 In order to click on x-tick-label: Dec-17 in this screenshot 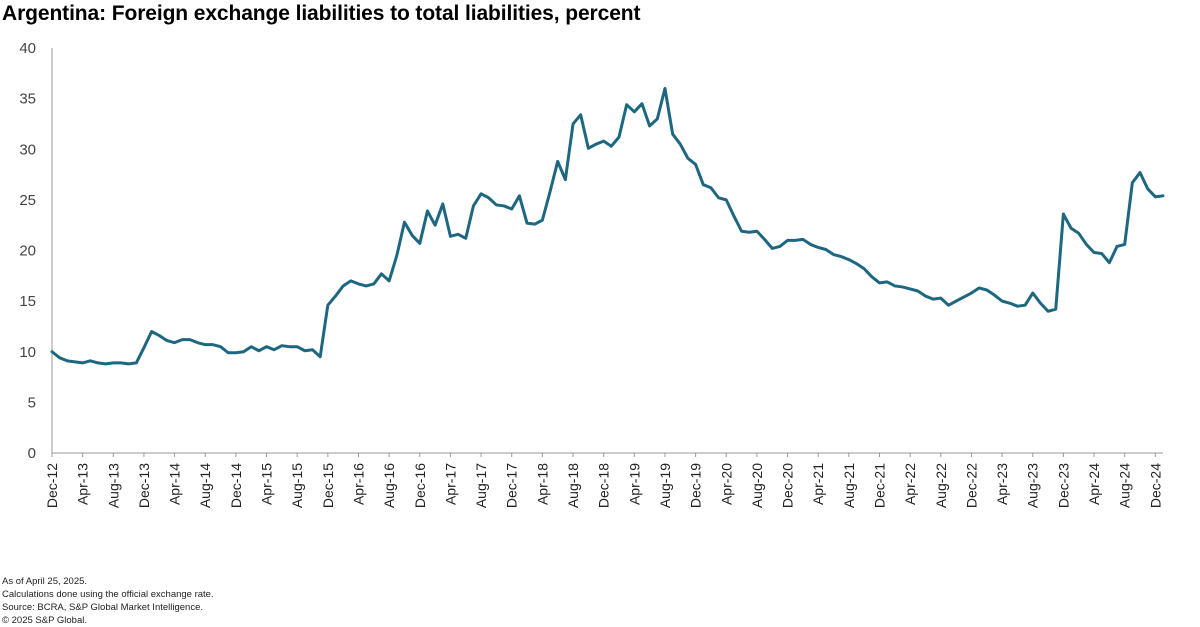, I will do `click(512, 485)`.